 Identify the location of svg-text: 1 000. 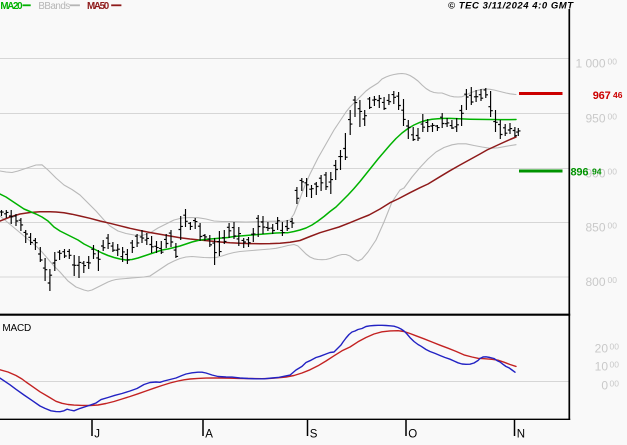
(590, 64).